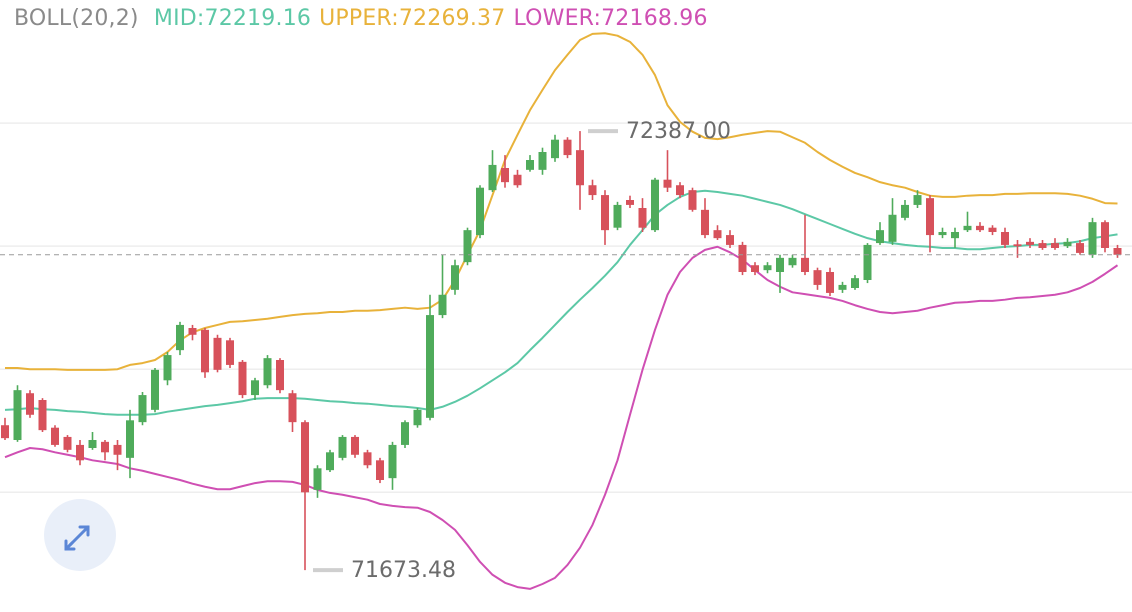  What do you see at coordinates (412, 18) in the screenshot?
I see `legend-entry: UPPER:72269.37` at bounding box center [412, 18].